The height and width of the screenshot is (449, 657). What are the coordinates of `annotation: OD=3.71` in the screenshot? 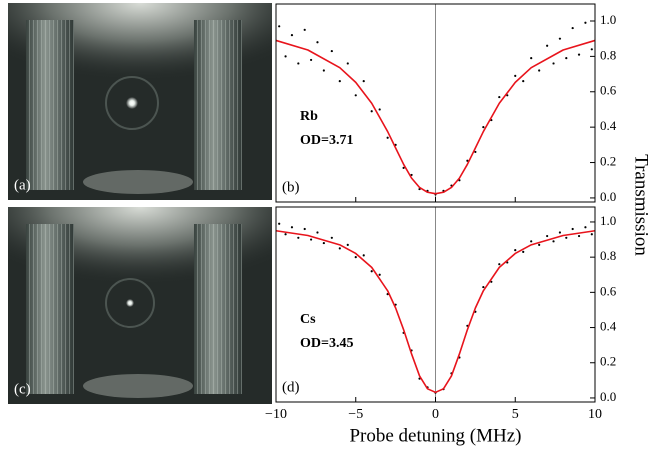 It's located at (326, 140).